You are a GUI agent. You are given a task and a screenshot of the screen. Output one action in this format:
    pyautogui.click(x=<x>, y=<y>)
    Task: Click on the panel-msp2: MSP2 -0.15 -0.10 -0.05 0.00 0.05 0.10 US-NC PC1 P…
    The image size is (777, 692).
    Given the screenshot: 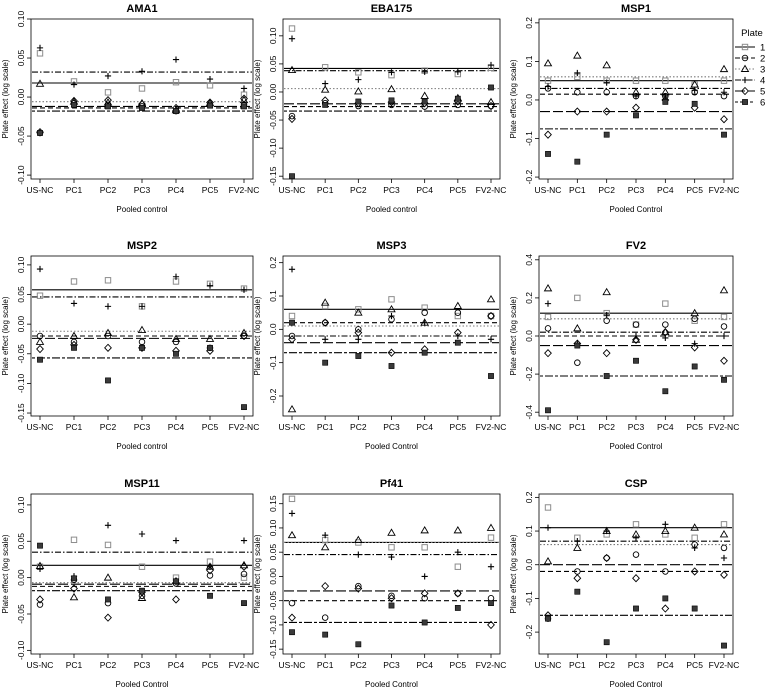 What is the action you would take?
    pyautogui.click(x=130, y=345)
    